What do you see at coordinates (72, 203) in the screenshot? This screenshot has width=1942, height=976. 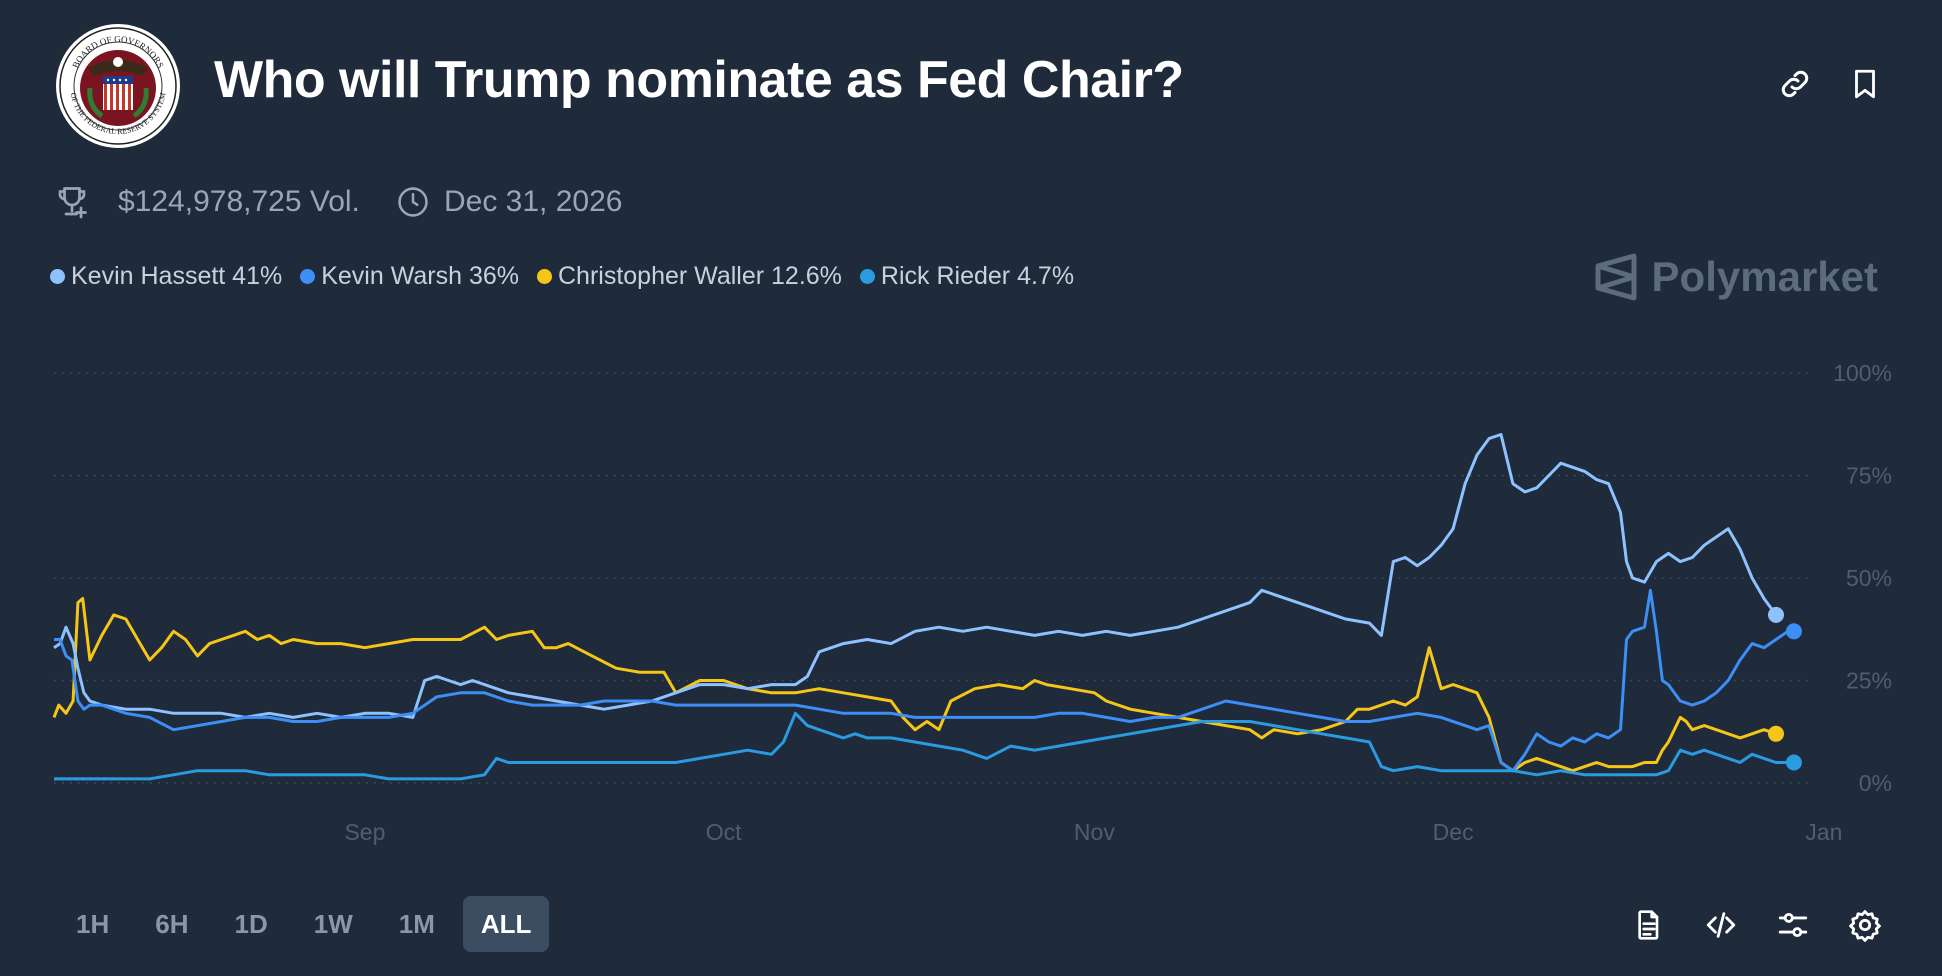 I see `trophy-icon` at bounding box center [72, 203].